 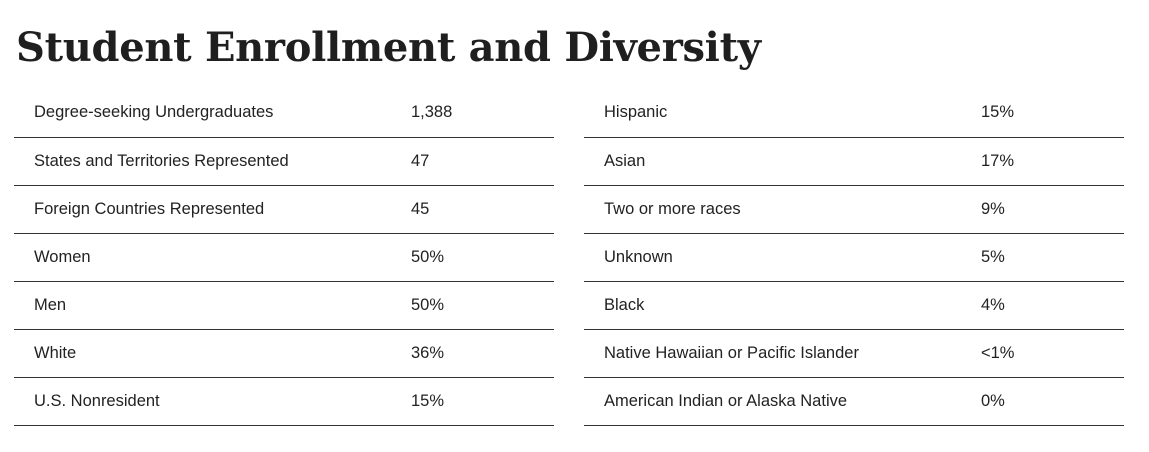 I want to click on table-row: American Indian or Alaska Native 0%, so click(x=854, y=401).